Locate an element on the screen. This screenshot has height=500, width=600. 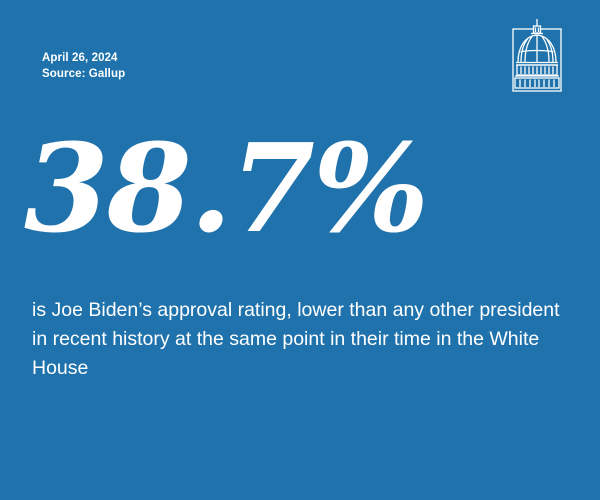
capitol-dome-icon is located at coordinates (537, 55).